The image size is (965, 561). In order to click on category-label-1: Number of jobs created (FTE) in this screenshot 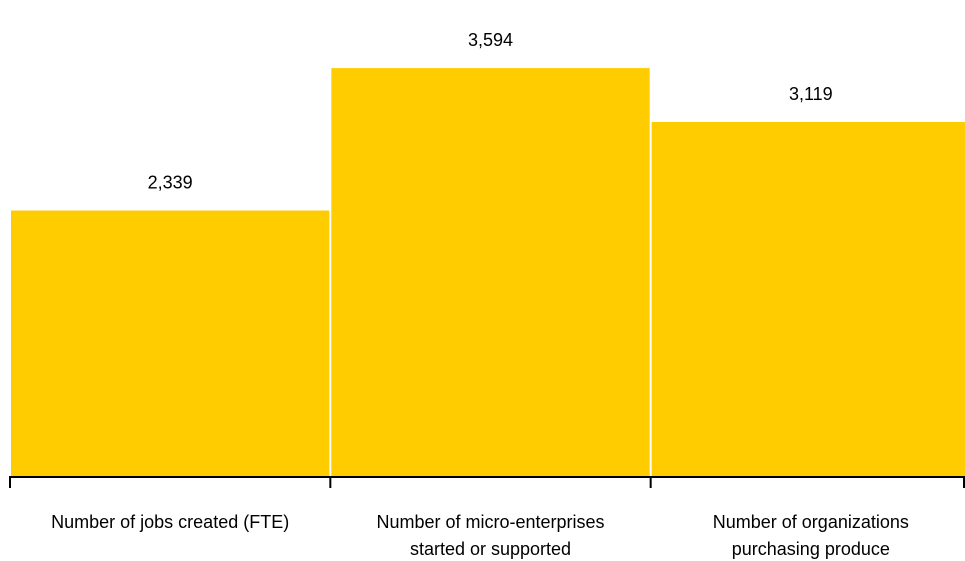, I will do `click(170, 522)`.